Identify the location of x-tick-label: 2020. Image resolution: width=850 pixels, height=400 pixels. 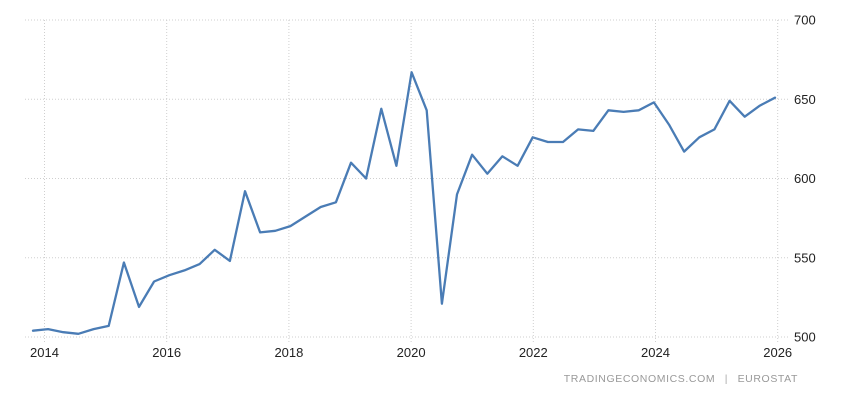
(411, 352).